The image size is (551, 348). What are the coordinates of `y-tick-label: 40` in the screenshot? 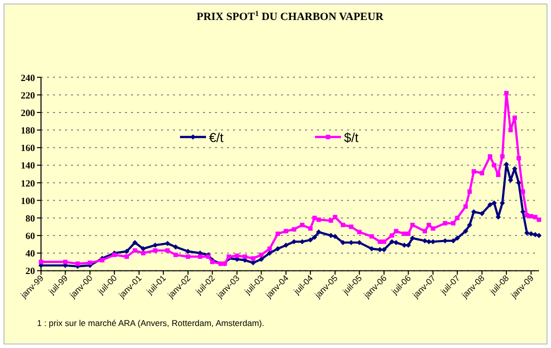 It's located at (31, 255).